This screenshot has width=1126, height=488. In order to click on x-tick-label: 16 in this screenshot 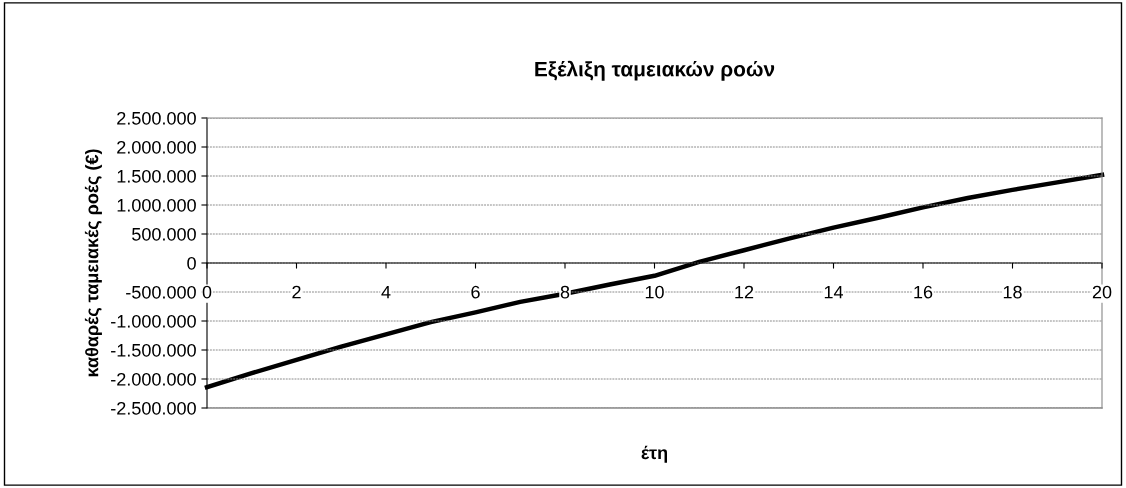, I will do `click(923, 292)`.